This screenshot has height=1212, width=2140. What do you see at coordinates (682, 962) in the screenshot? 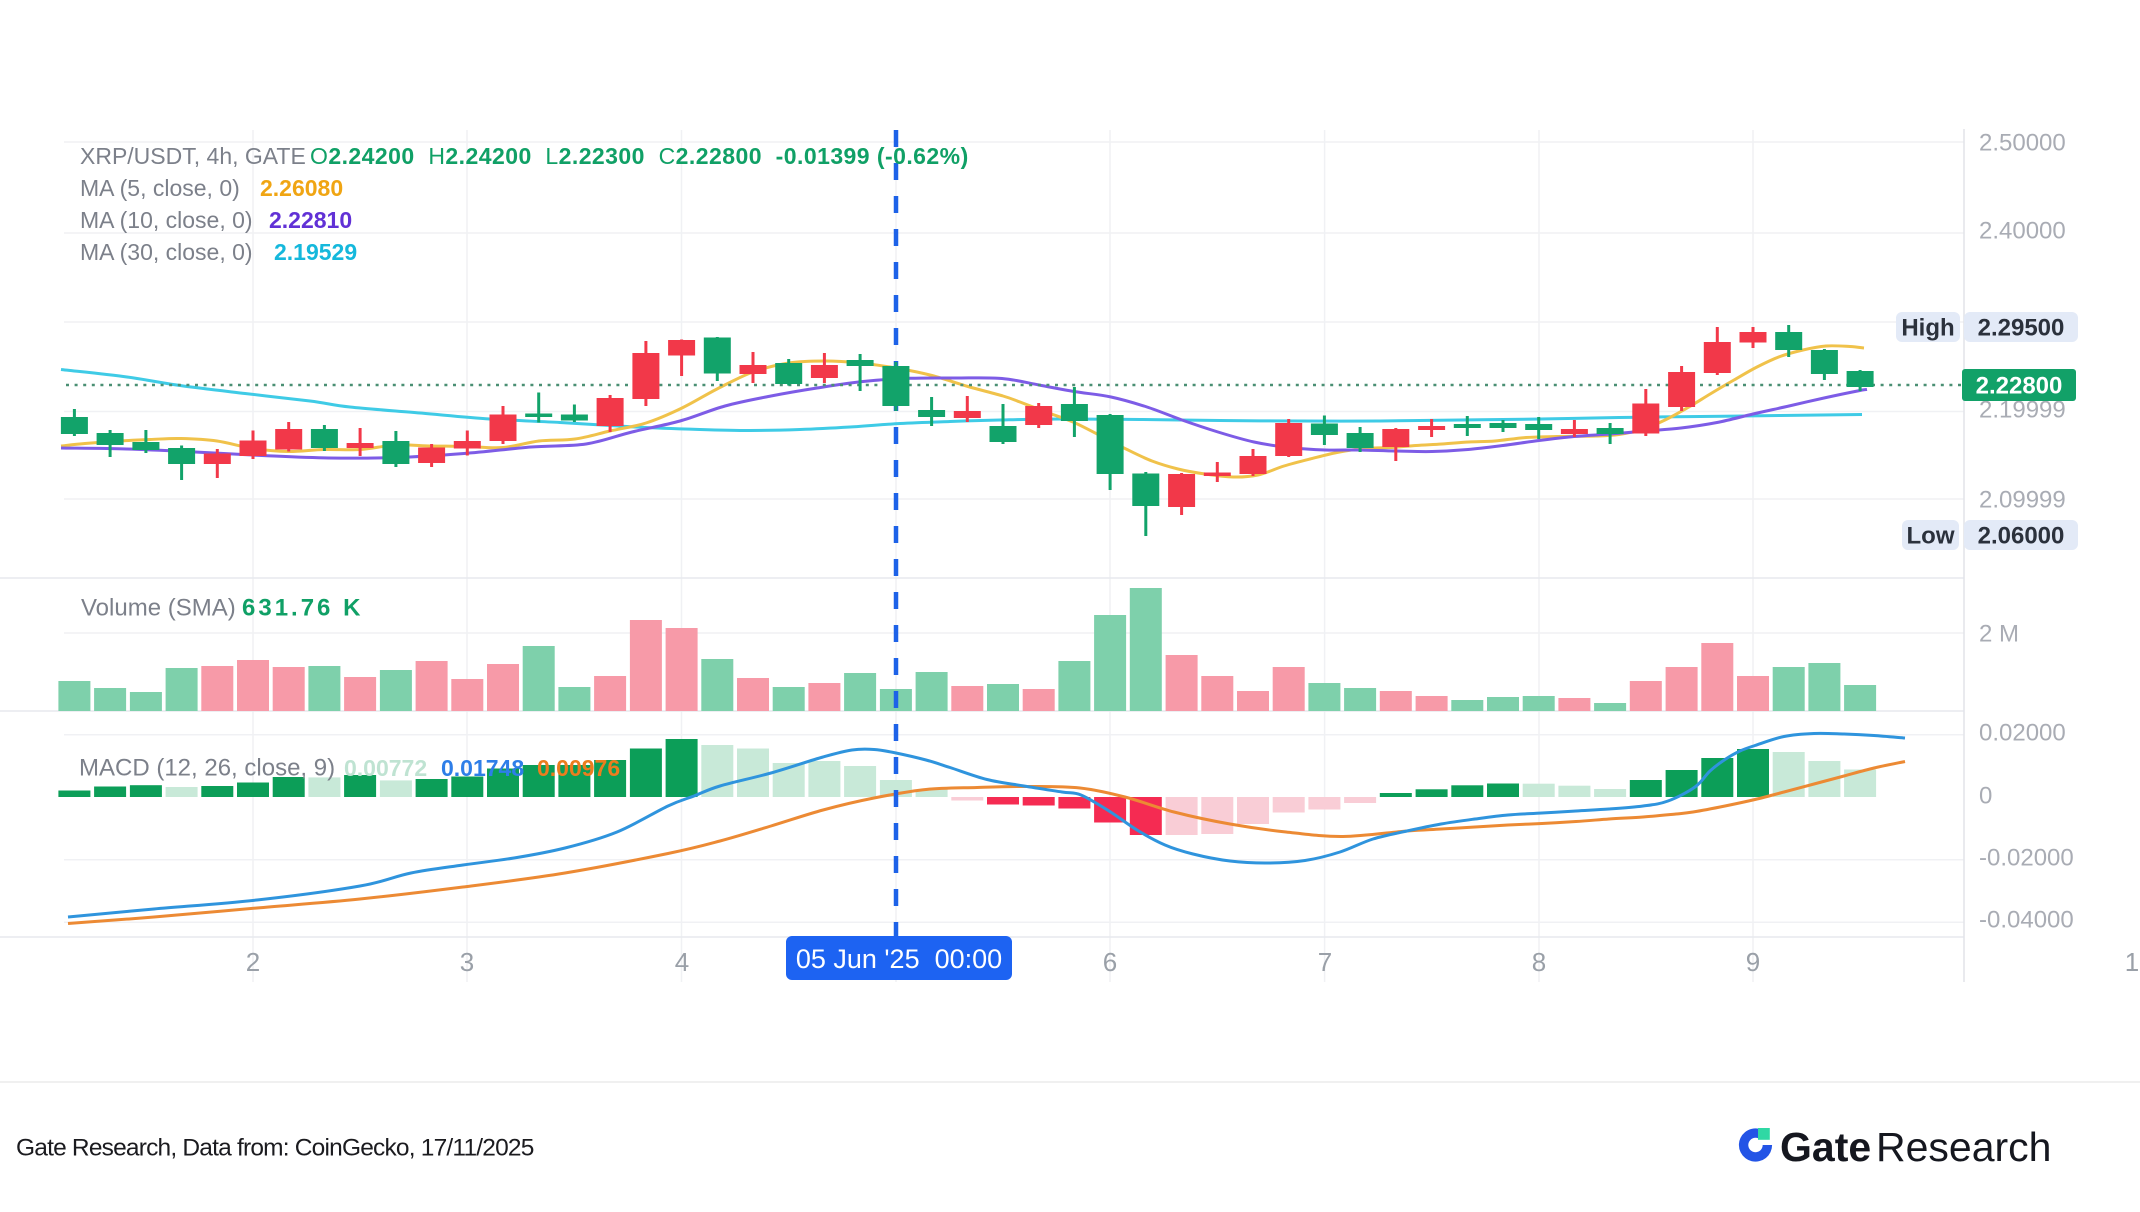
I see `svg-text: 4` at bounding box center [682, 962].